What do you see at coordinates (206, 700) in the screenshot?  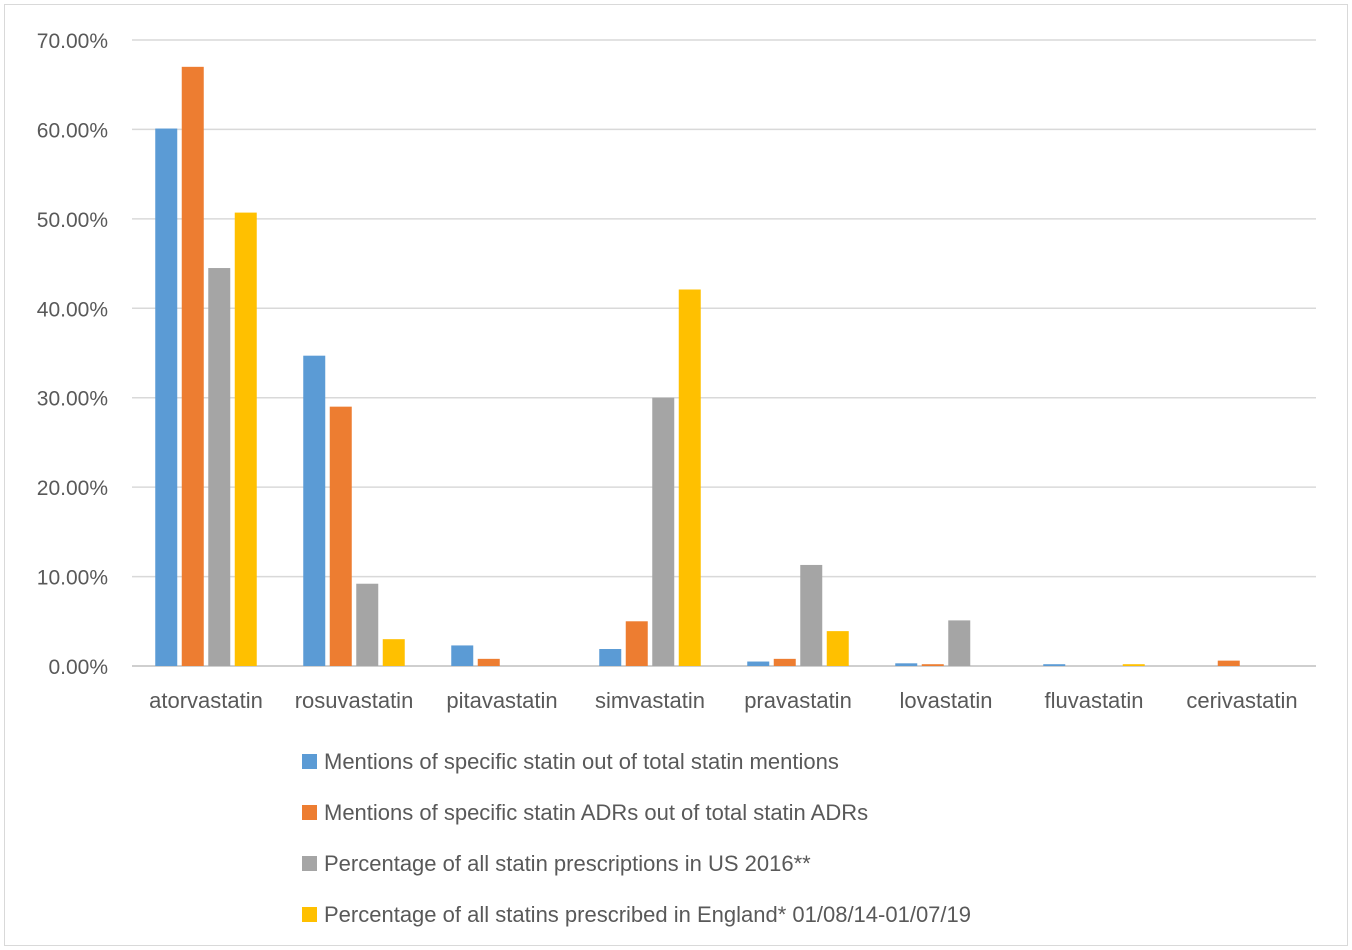 I see `x-category-label: atorvastatin` at bounding box center [206, 700].